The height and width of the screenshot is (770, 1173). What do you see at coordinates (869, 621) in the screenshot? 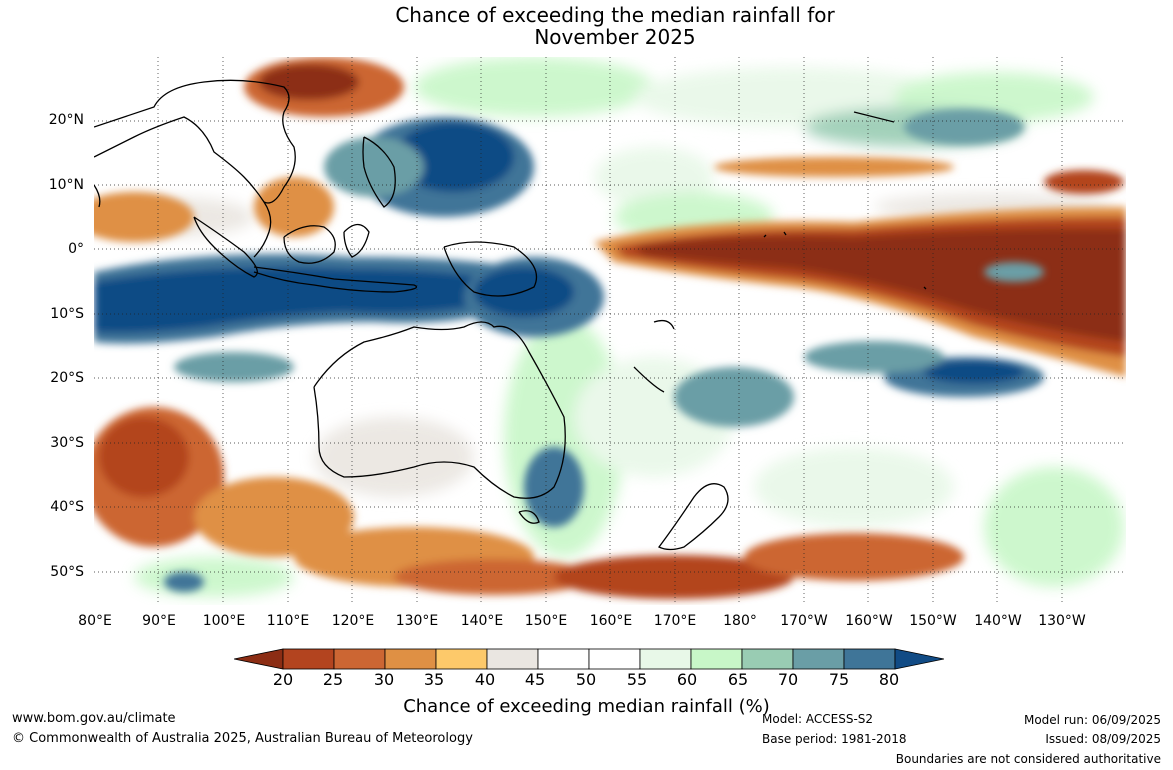
I see `lon-label-160w: 160°W` at bounding box center [869, 621].